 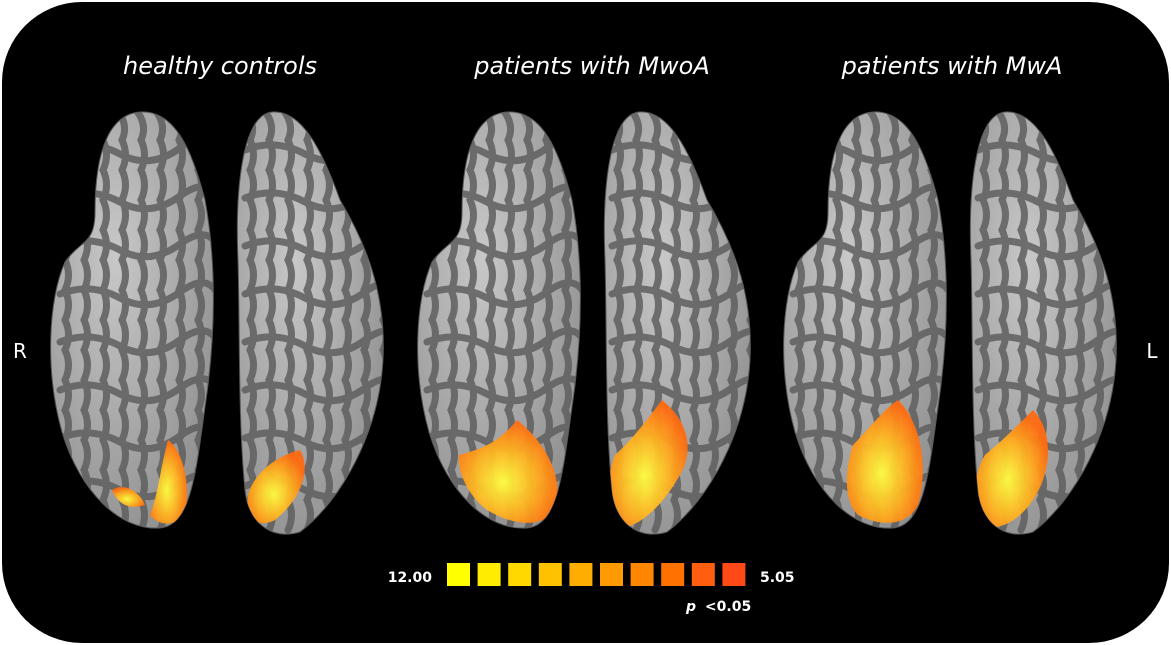 I want to click on panel-title: healthy controls, so click(x=220, y=66).